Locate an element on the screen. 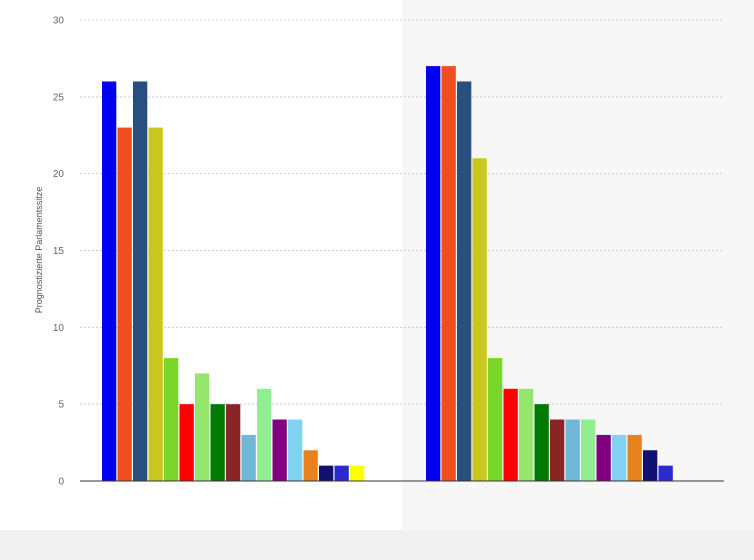 Image resolution: width=754 pixels, height=560 pixels. y-tick-label: 10 is located at coordinates (59, 328).